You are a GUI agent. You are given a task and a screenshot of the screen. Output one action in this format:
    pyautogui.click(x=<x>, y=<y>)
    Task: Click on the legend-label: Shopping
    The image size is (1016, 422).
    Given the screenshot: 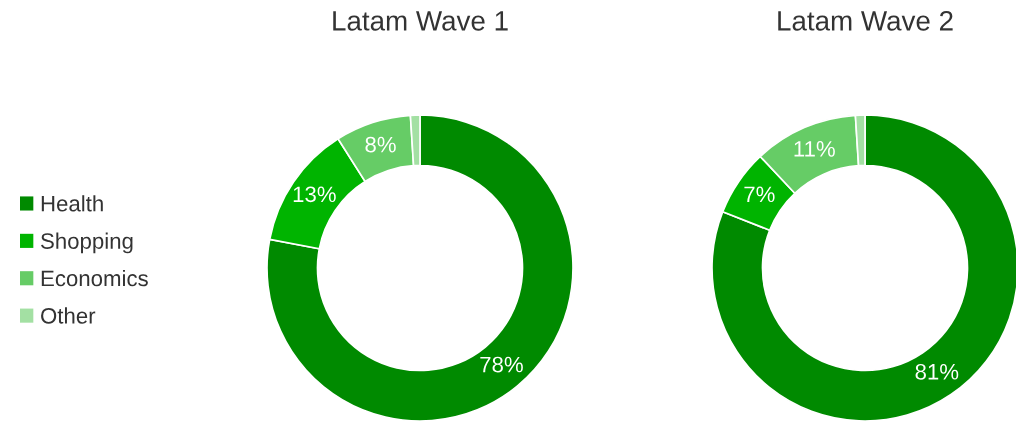 What is the action you would take?
    pyautogui.click(x=87, y=243)
    